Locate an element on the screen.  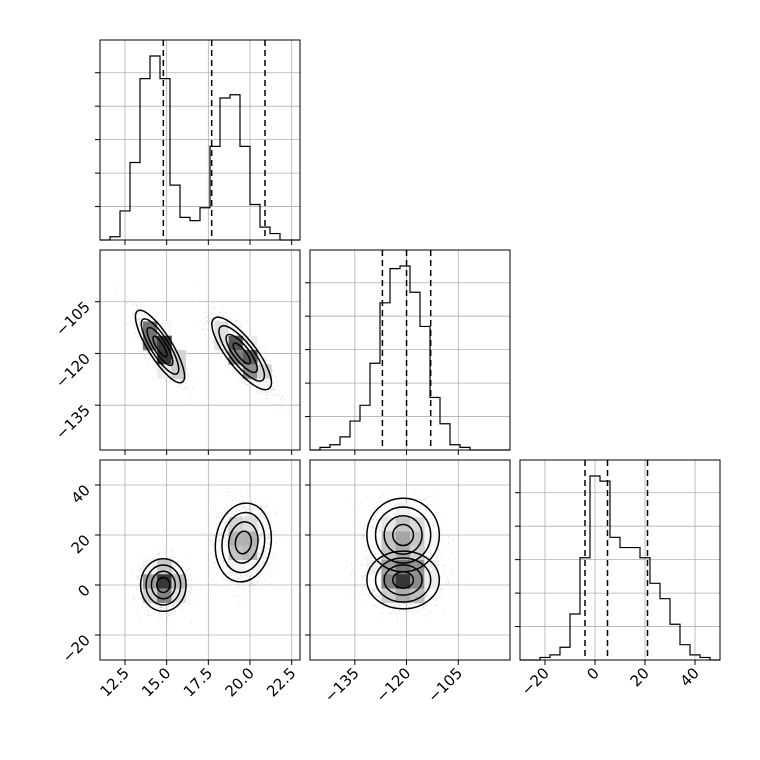
y-tick-label: −20 is located at coordinates (76, 648).